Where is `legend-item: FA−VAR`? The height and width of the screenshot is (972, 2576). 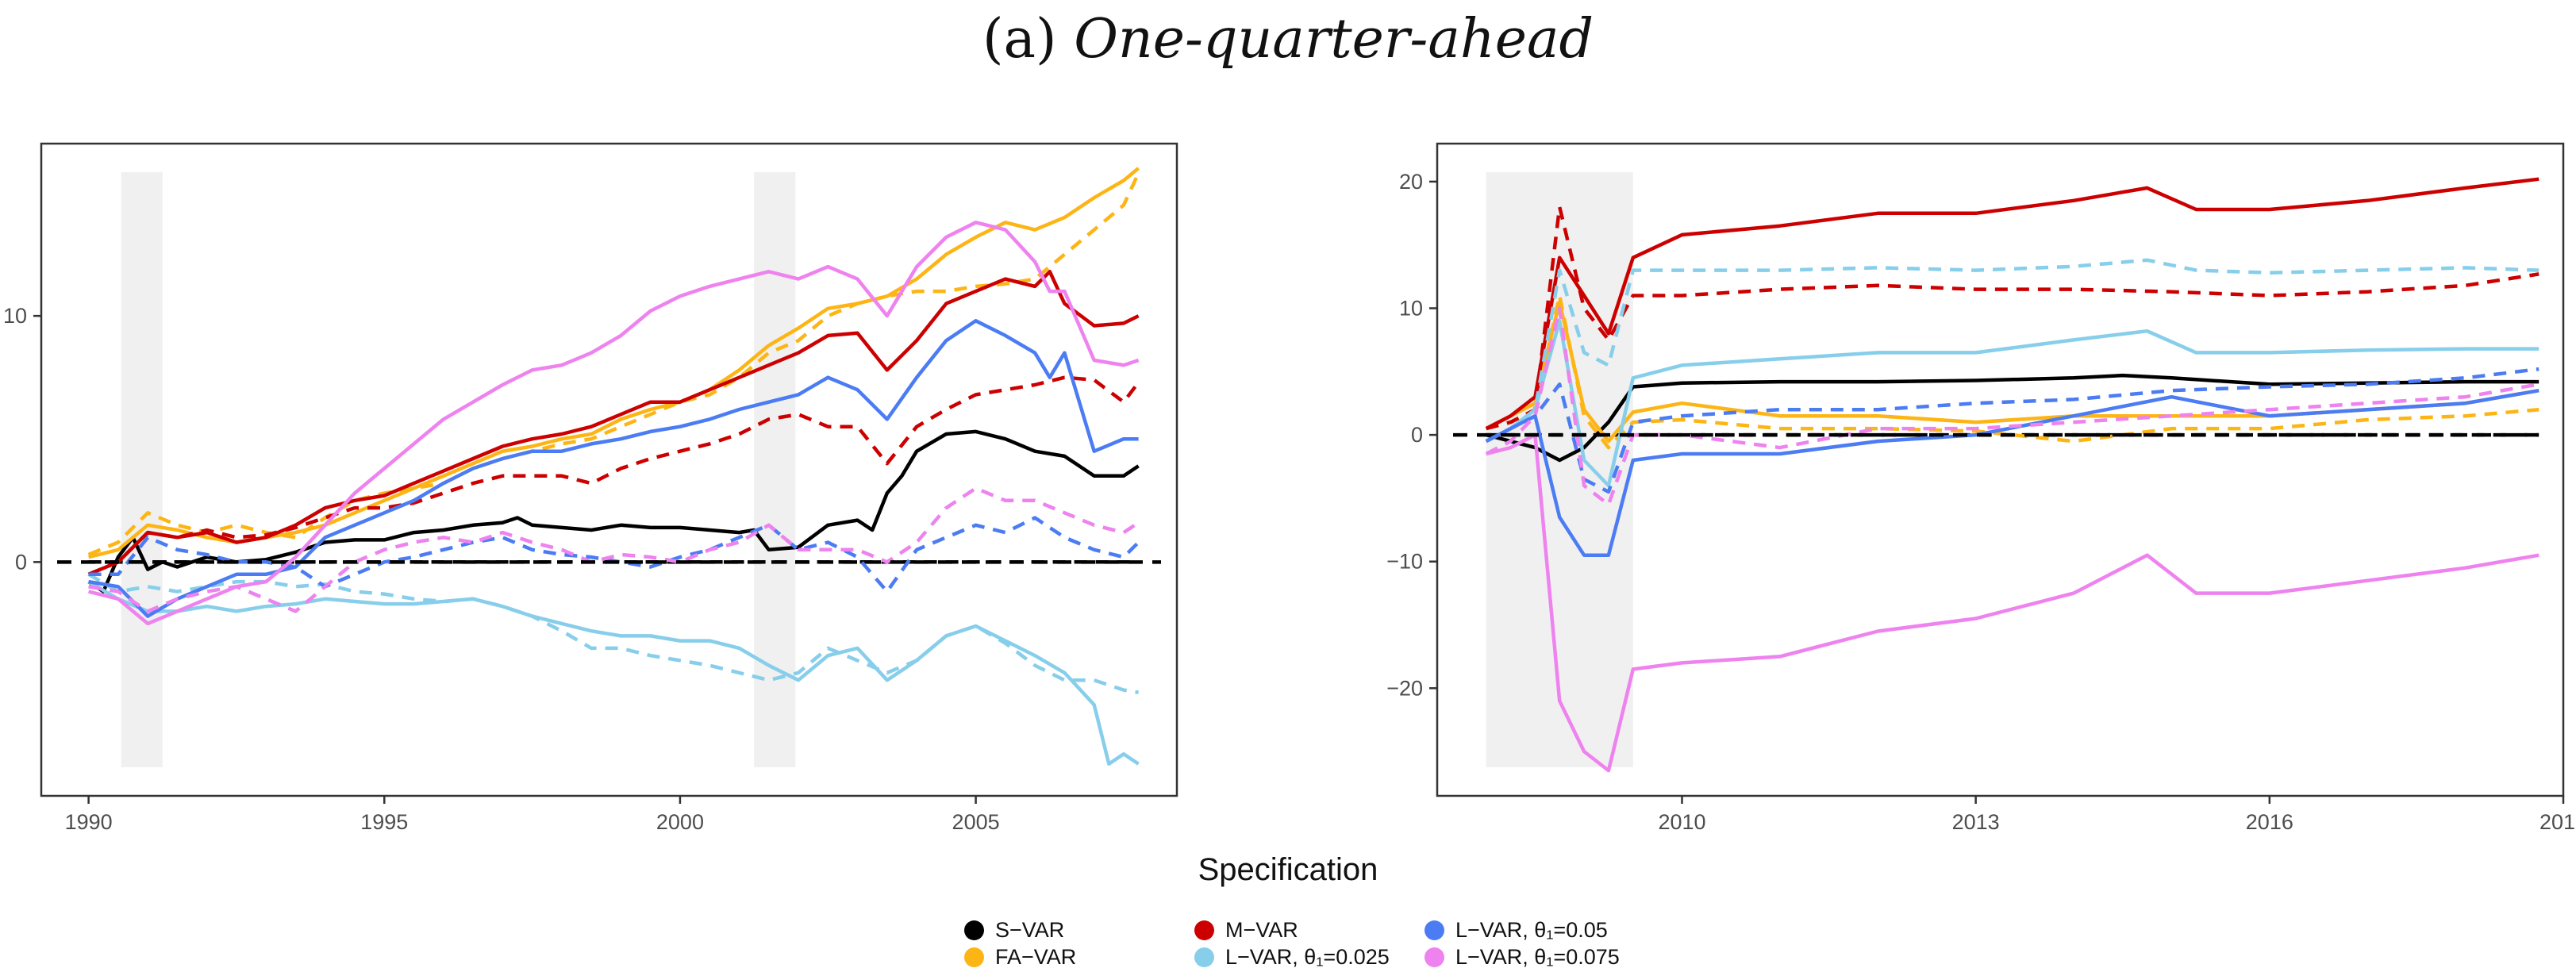
legend-item: FA−VAR is located at coordinates (1020, 957).